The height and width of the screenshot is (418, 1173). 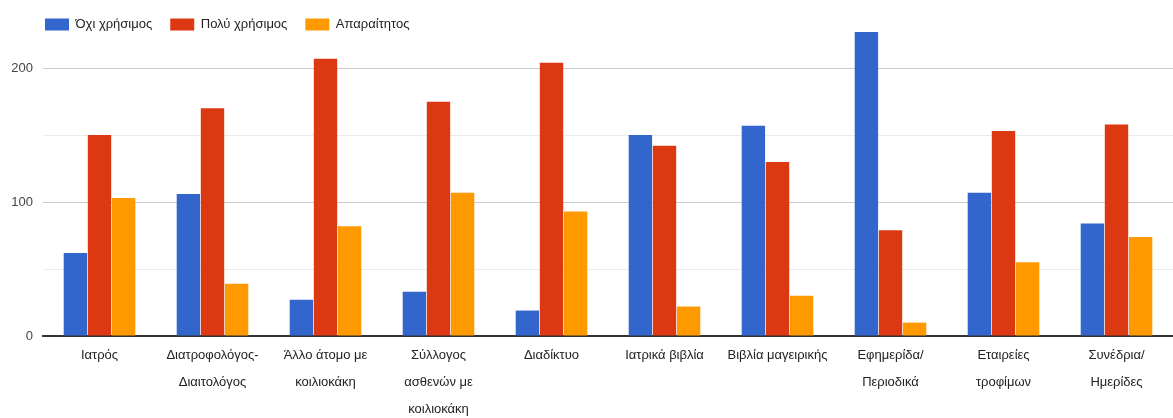 What do you see at coordinates (29, 335) in the screenshot?
I see `y-tick-label: 0` at bounding box center [29, 335].